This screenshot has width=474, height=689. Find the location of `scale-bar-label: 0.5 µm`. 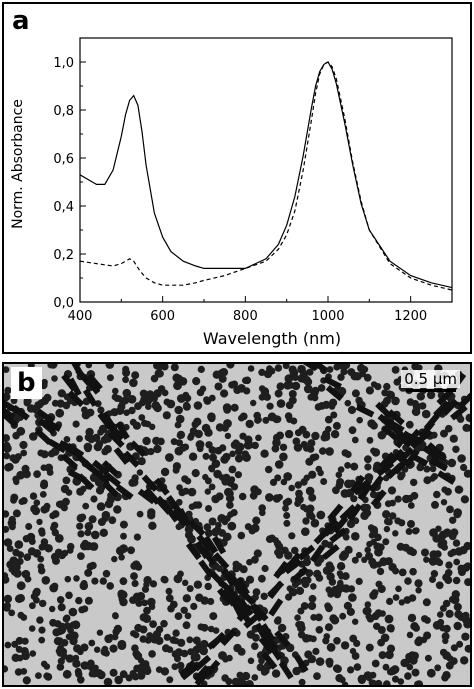

scale-bar-label: 0.5 µm is located at coordinates (430, 379).